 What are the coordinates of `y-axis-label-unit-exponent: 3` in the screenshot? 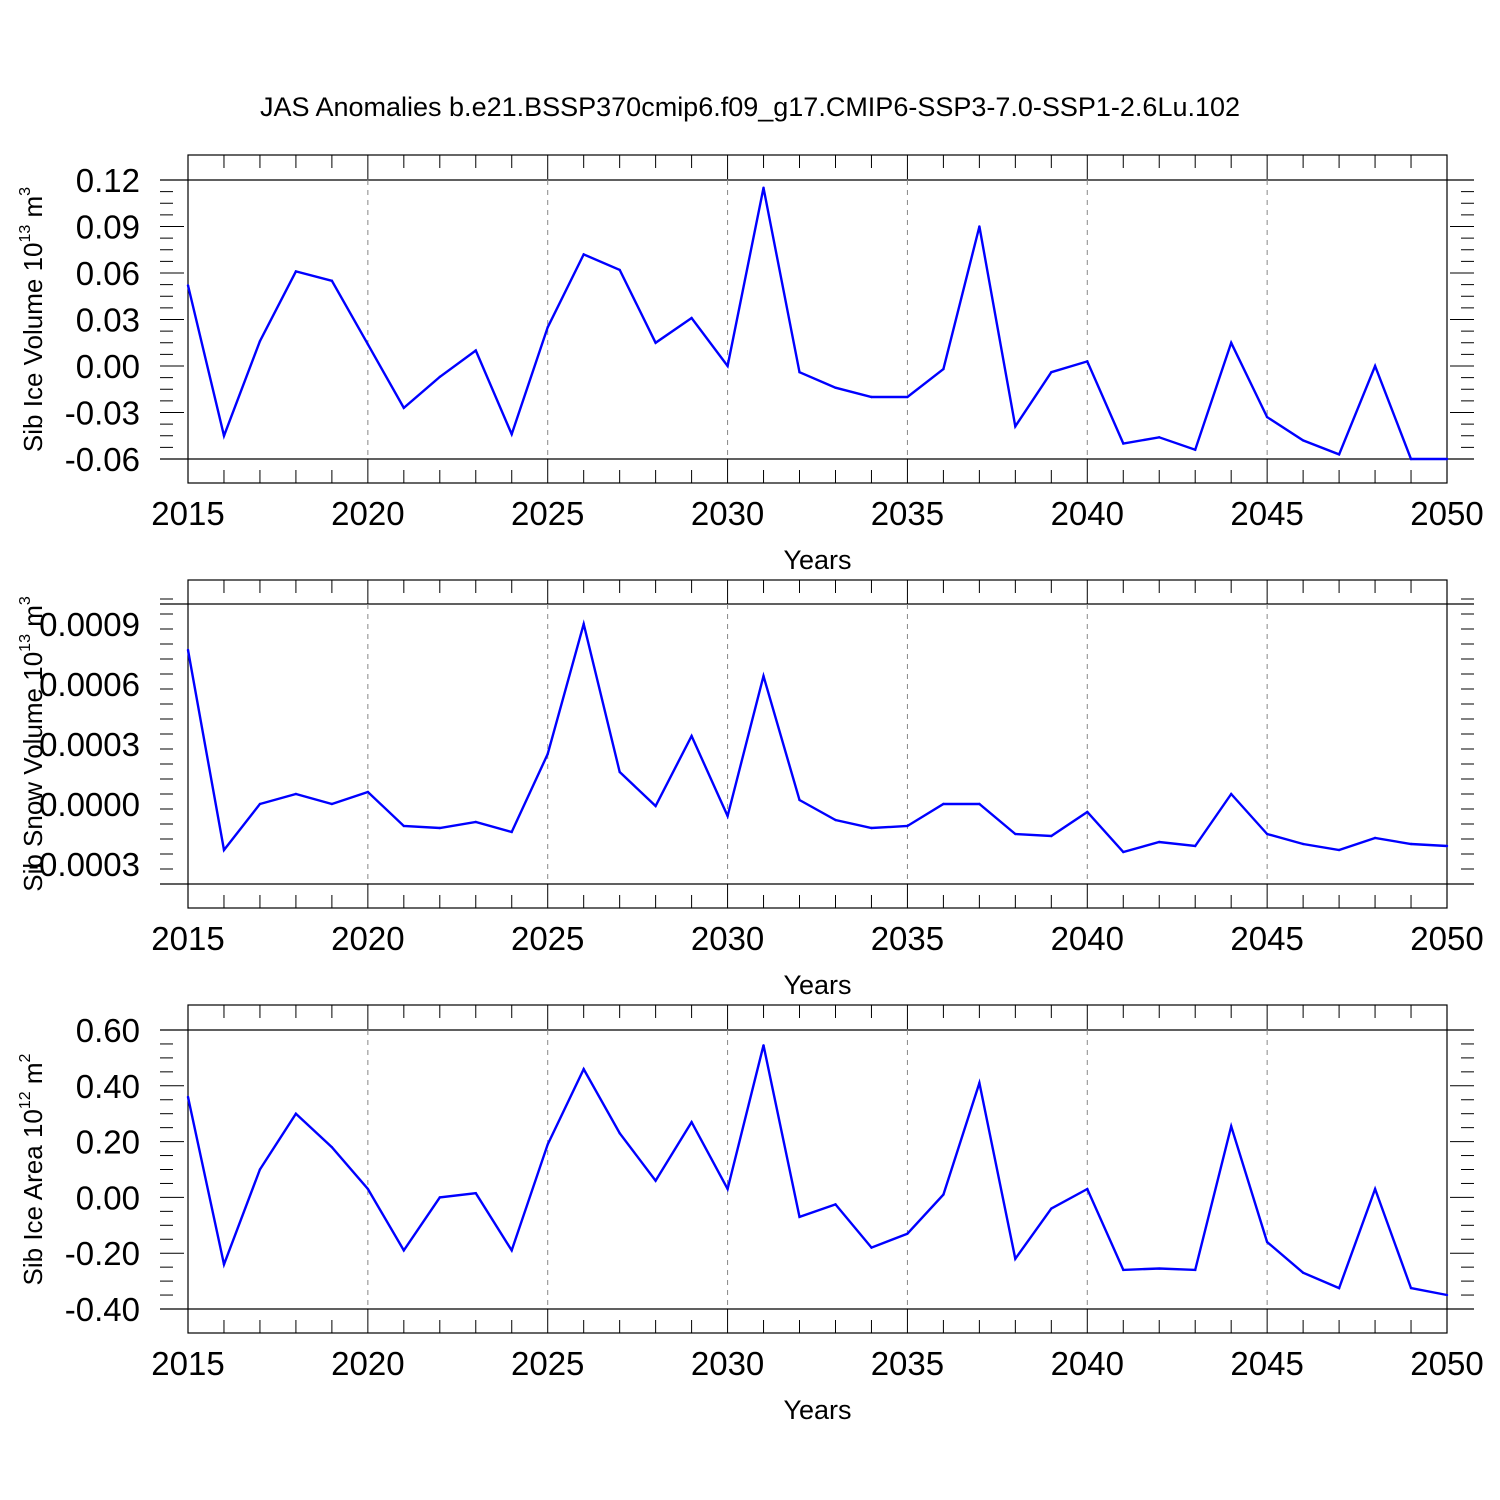 It's located at (25, 600).